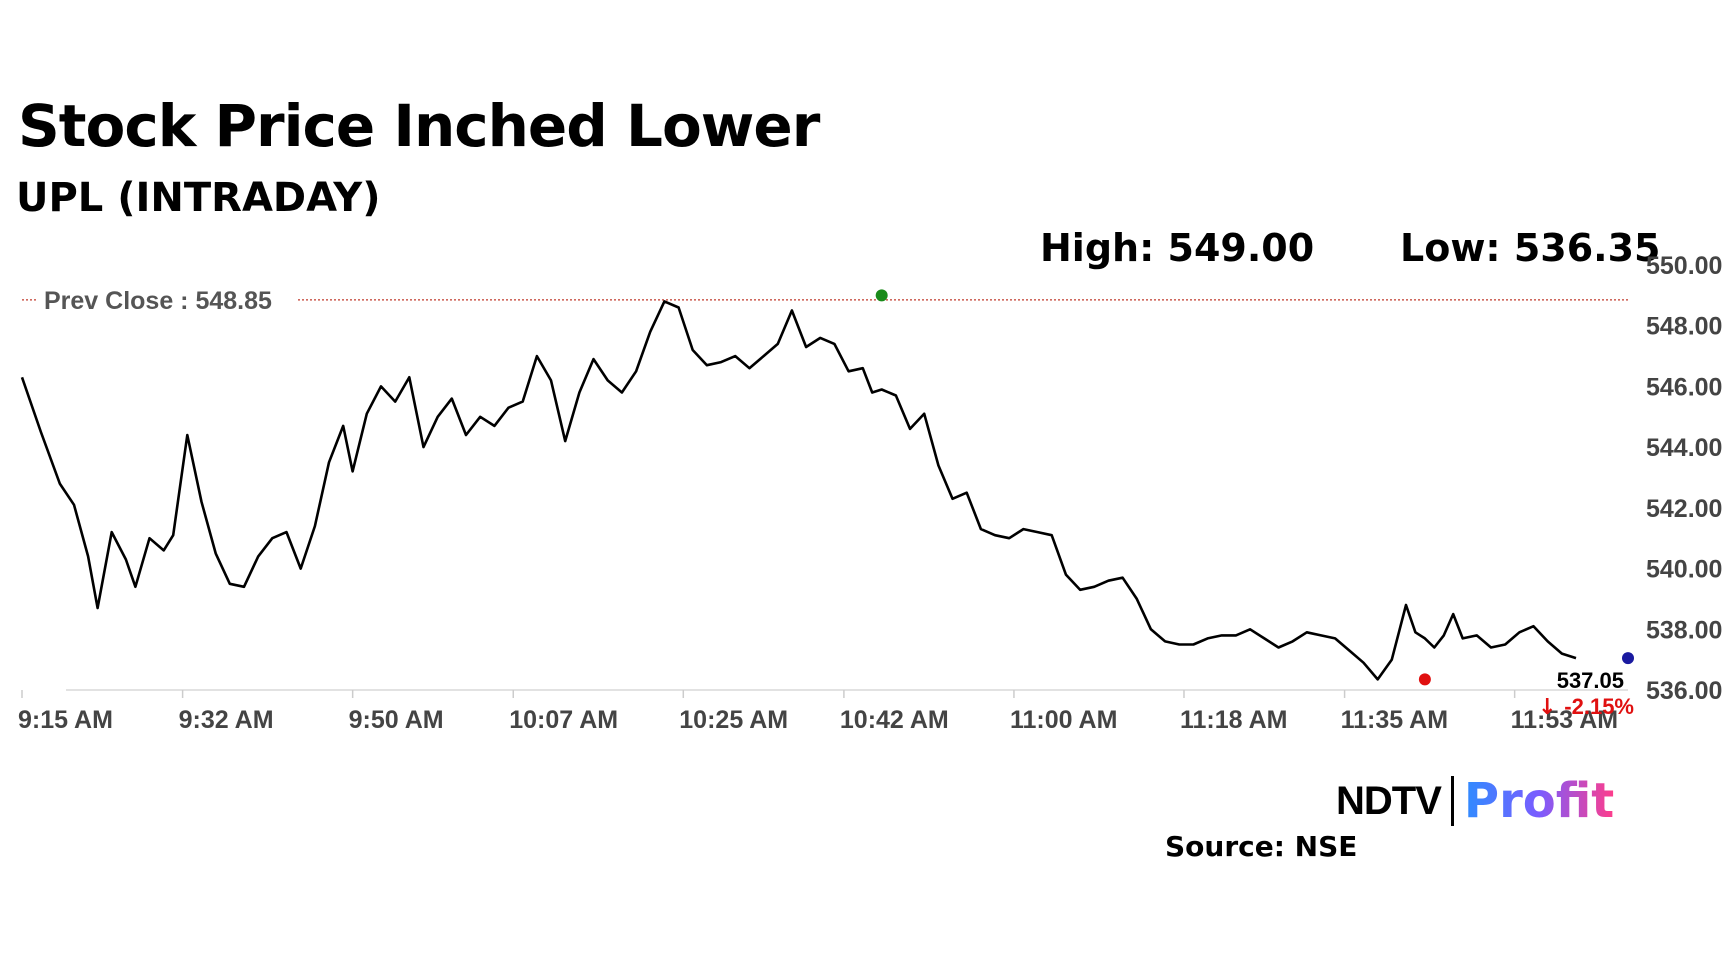 This screenshot has height=972, width=1728. I want to click on chart-subtitle: UPL (INTRADAY), so click(198, 198).